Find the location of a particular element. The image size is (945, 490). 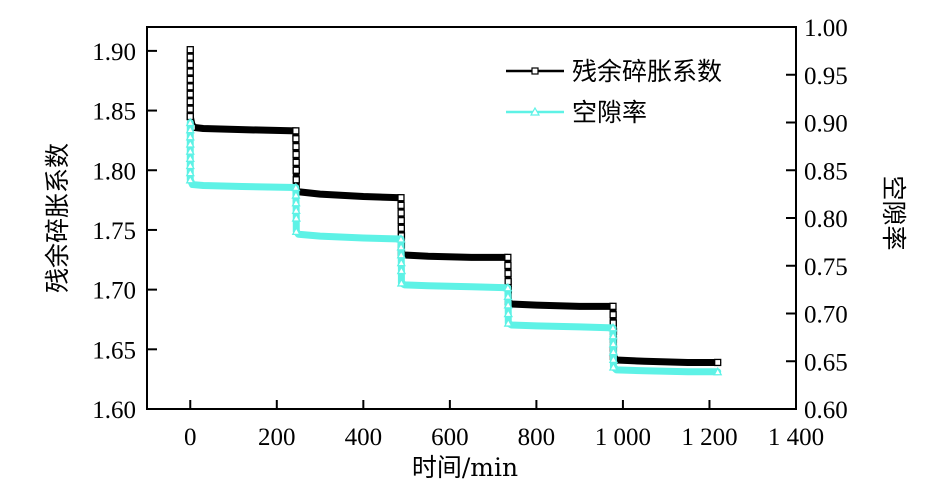

x-tick-label: 200 is located at coordinates (277, 437).